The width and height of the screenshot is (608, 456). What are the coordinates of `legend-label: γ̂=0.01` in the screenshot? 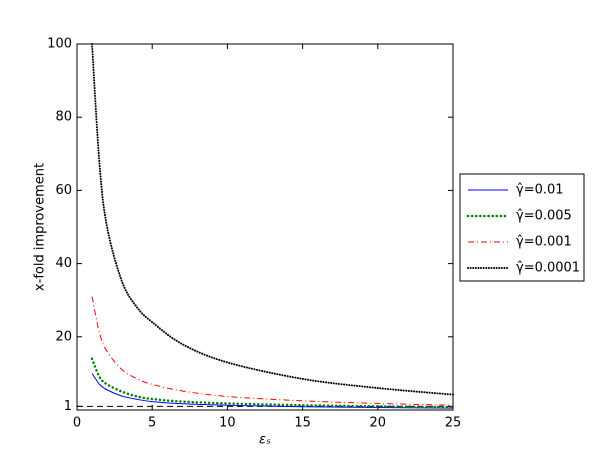 It's located at (540, 190).